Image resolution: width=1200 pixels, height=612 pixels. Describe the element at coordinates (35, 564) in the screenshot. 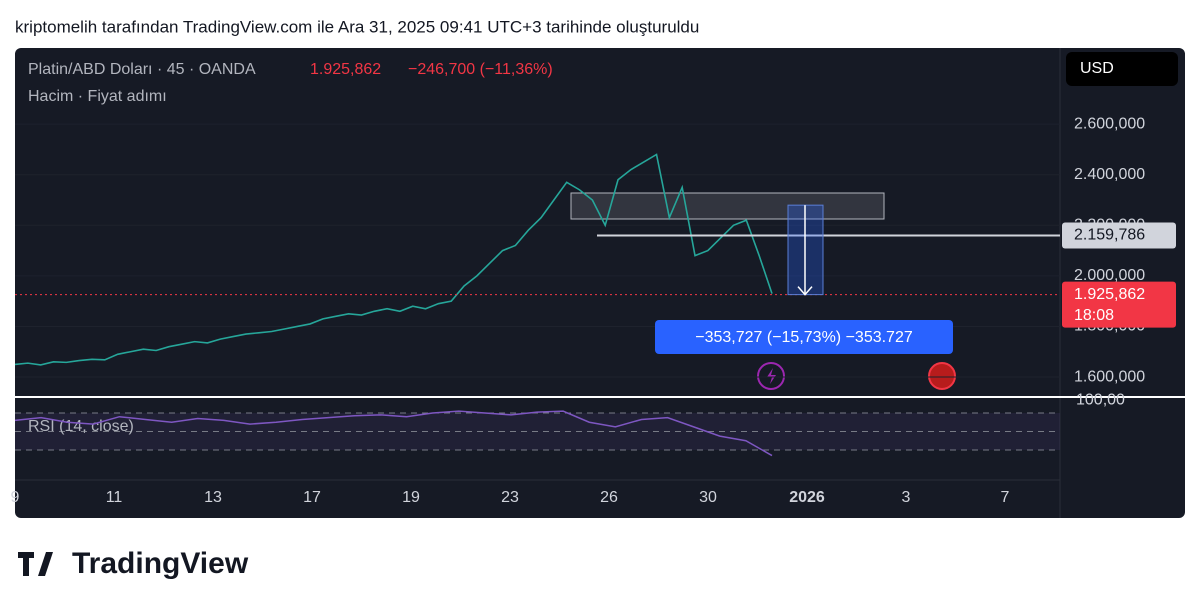

I see `logo-icon` at that location.